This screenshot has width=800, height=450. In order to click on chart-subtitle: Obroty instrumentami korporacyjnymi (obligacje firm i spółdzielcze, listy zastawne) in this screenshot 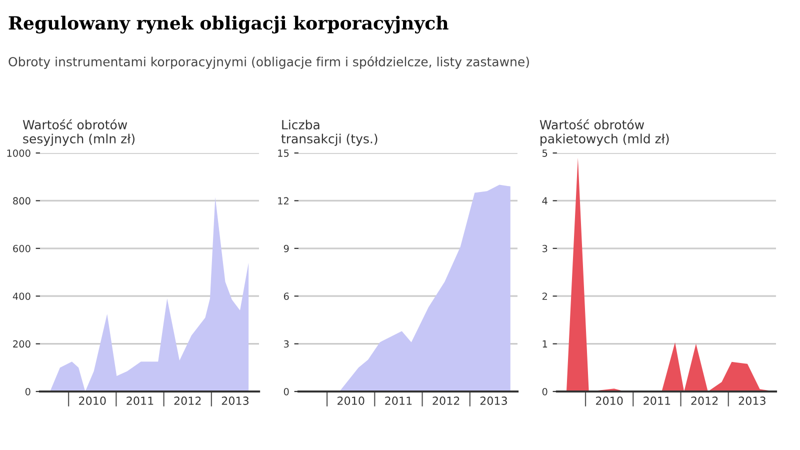, I will do `click(268, 62)`.